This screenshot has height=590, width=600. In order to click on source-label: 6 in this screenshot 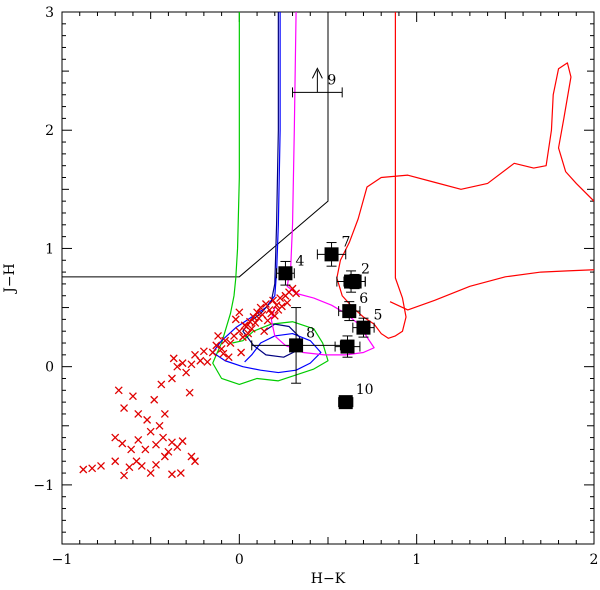, I will do `click(363, 299)`.